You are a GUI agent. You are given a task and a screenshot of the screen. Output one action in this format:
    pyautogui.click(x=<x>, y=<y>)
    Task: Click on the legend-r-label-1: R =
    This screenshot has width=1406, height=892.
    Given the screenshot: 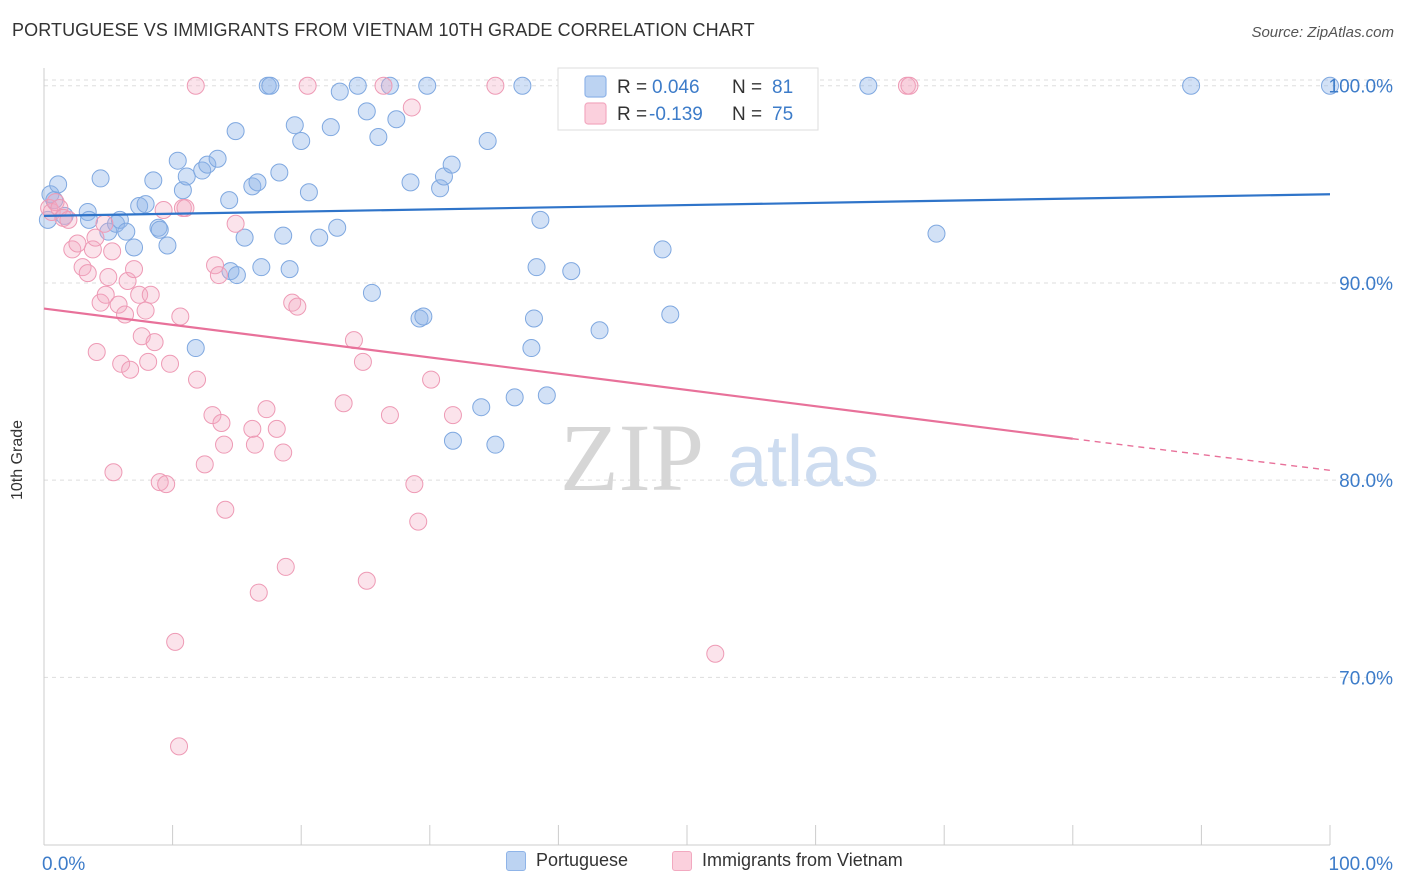 What is the action you would take?
    pyautogui.click(x=632, y=87)
    